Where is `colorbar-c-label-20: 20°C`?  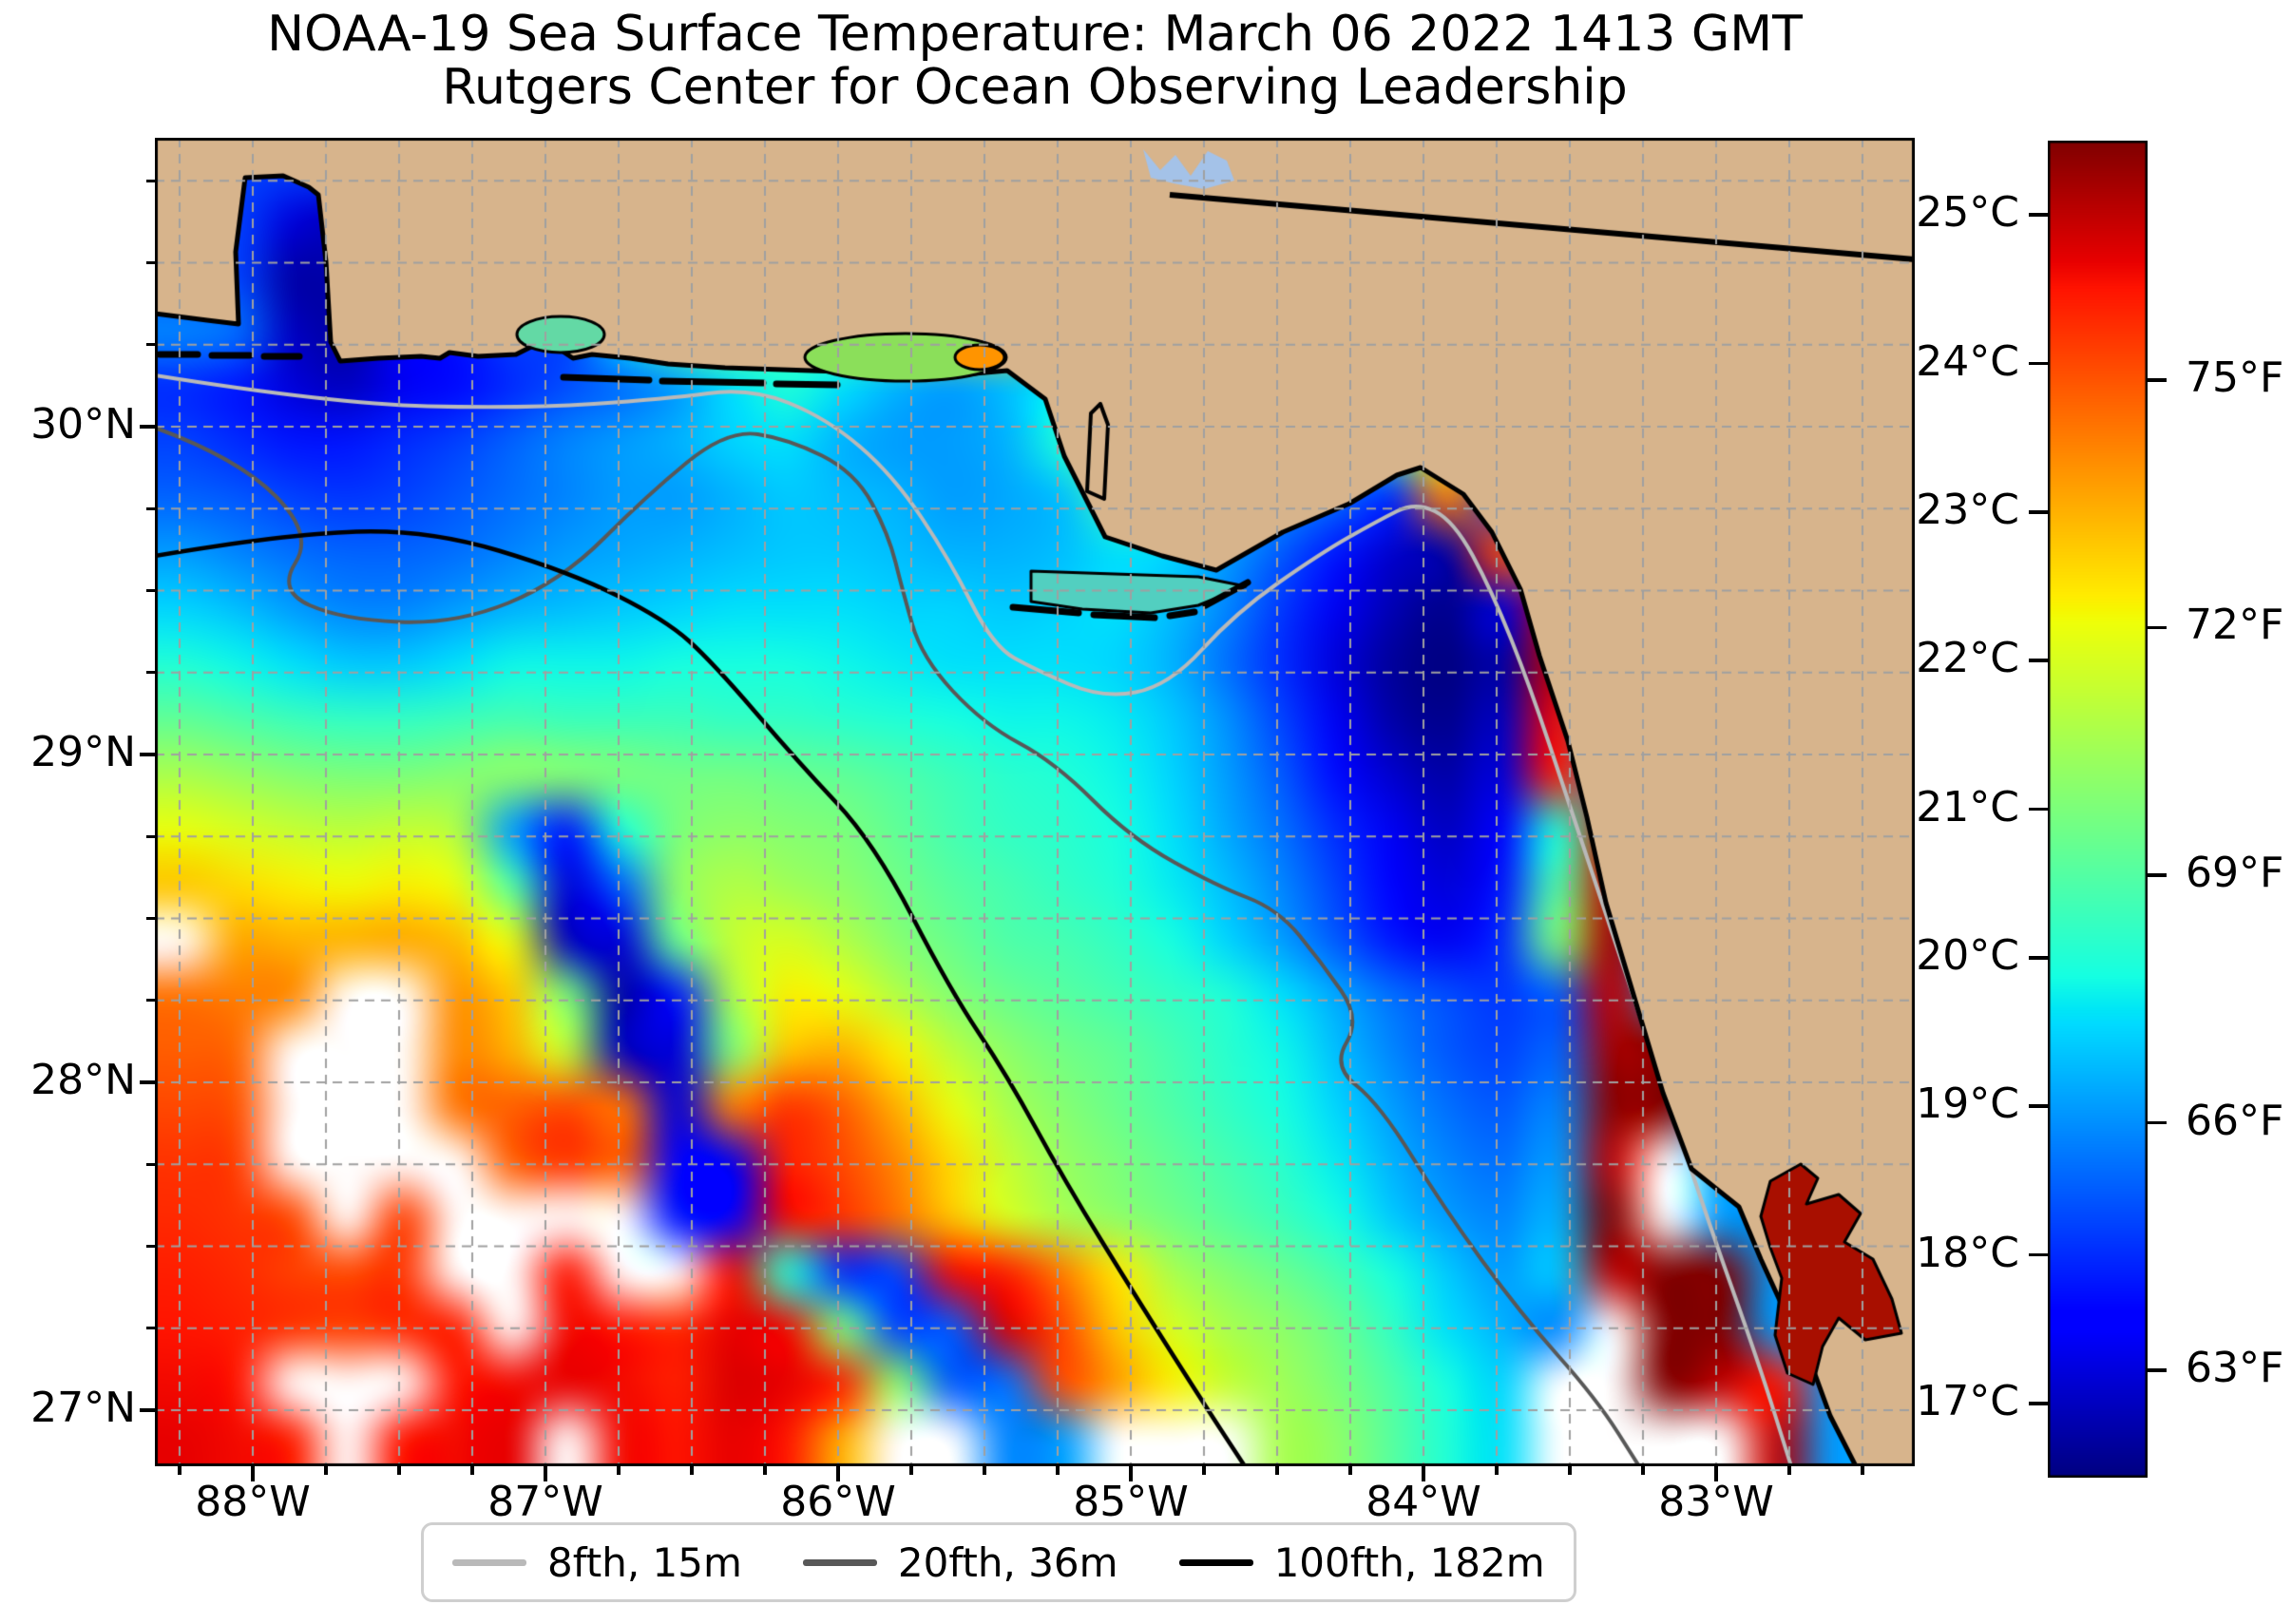 colorbar-c-label-20: 20°C is located at coordinates (1967, 955).